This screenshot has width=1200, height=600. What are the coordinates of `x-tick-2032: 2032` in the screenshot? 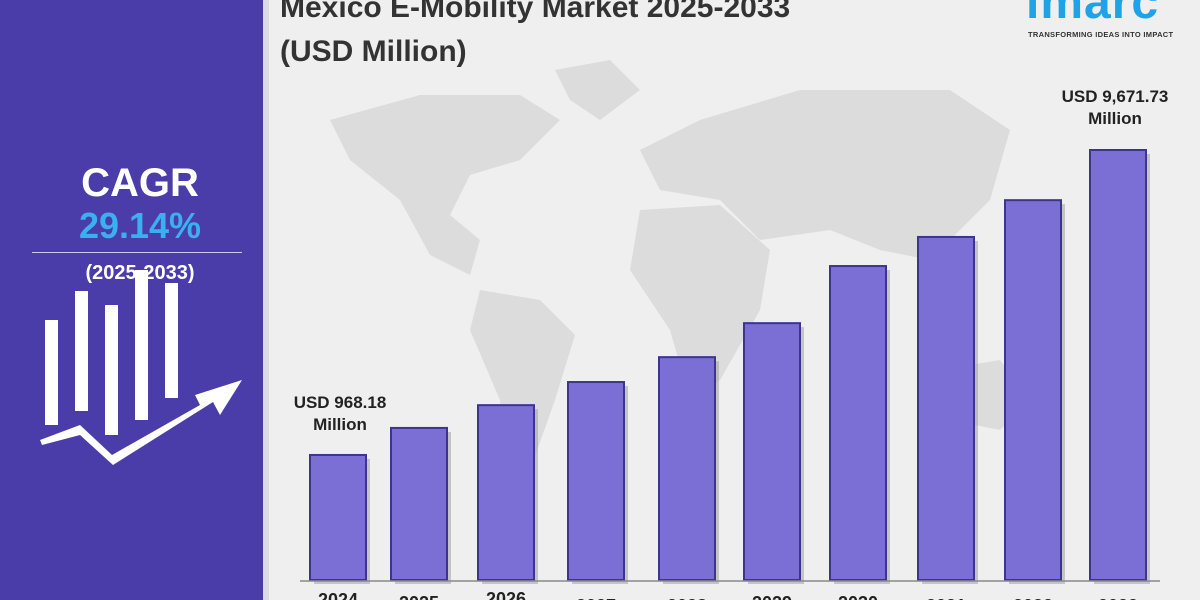 It's located at (1033, 598).